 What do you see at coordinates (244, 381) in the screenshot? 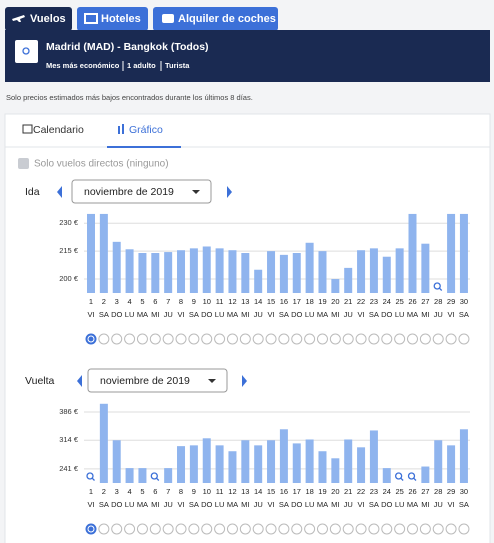
I see `next-arrow` at bounding box center [244, 381].